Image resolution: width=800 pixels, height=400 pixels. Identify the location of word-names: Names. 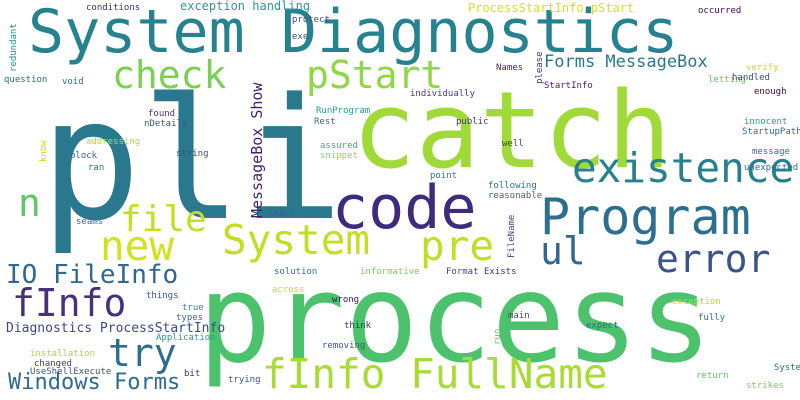
(510, 68).